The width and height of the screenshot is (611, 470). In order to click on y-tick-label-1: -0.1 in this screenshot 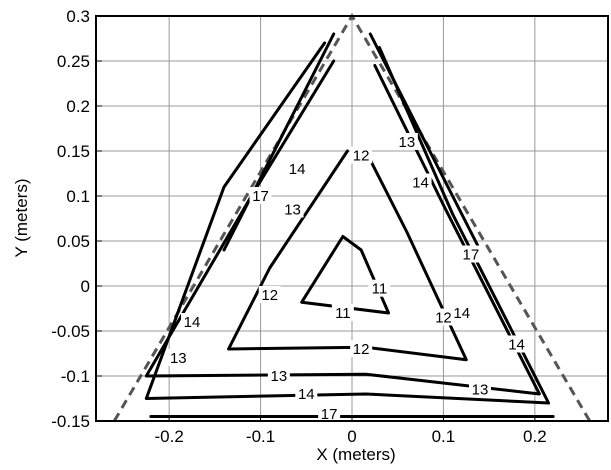, I will do `click(75, 376)`.